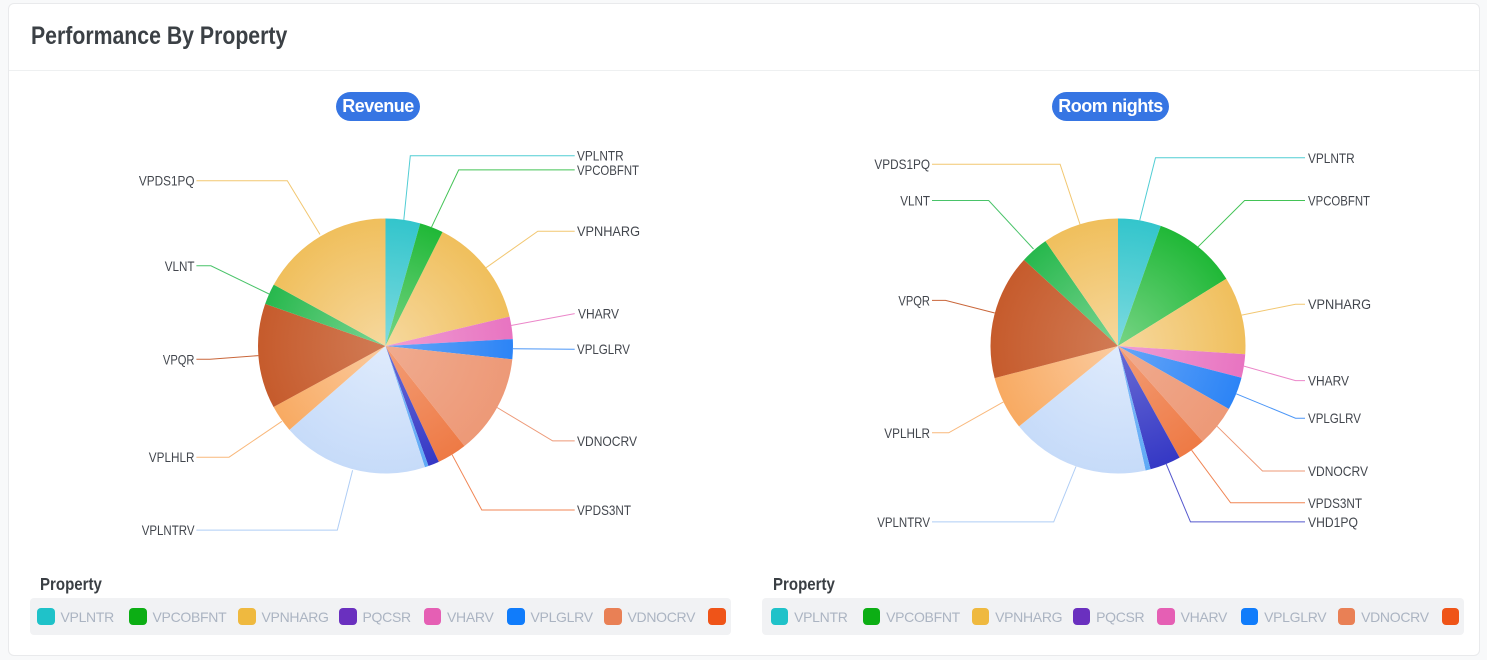 This screenshot has height=660, width=1487. What do you see at coordinates (1333, 522) in the screenshot?
I see `svg-text: VHD1PQ` at bounding box center [1333, 522].